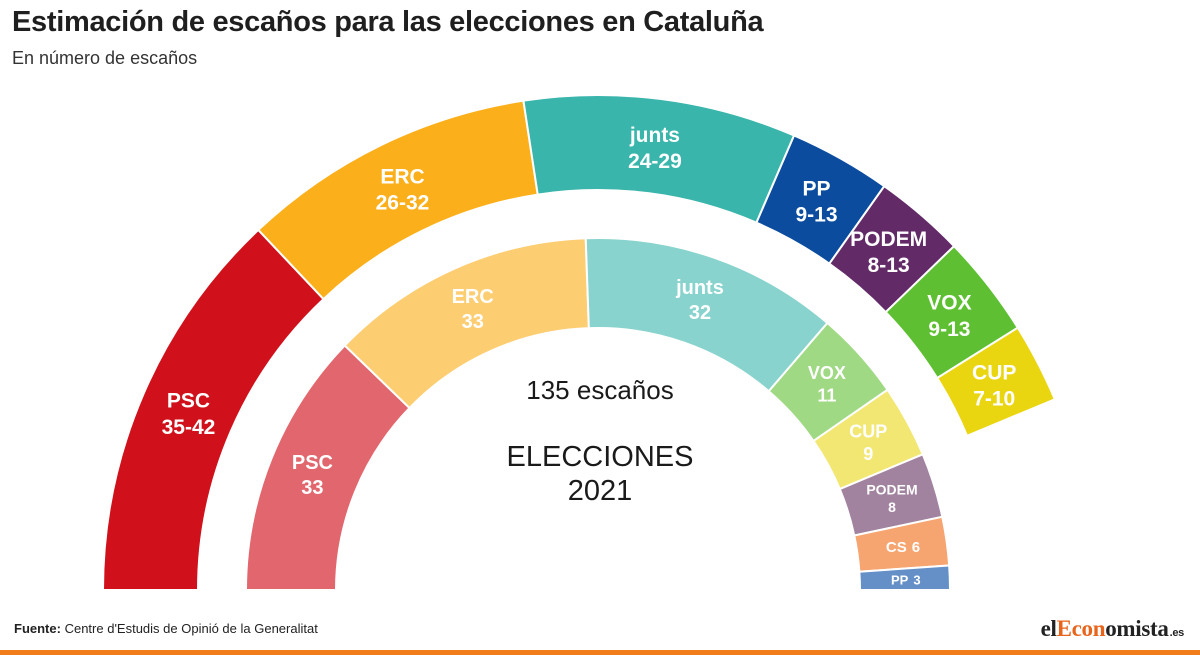 This screenshot has width=1200, height=655. I want to click on inner-party-junts: junts, so click(699, 288).